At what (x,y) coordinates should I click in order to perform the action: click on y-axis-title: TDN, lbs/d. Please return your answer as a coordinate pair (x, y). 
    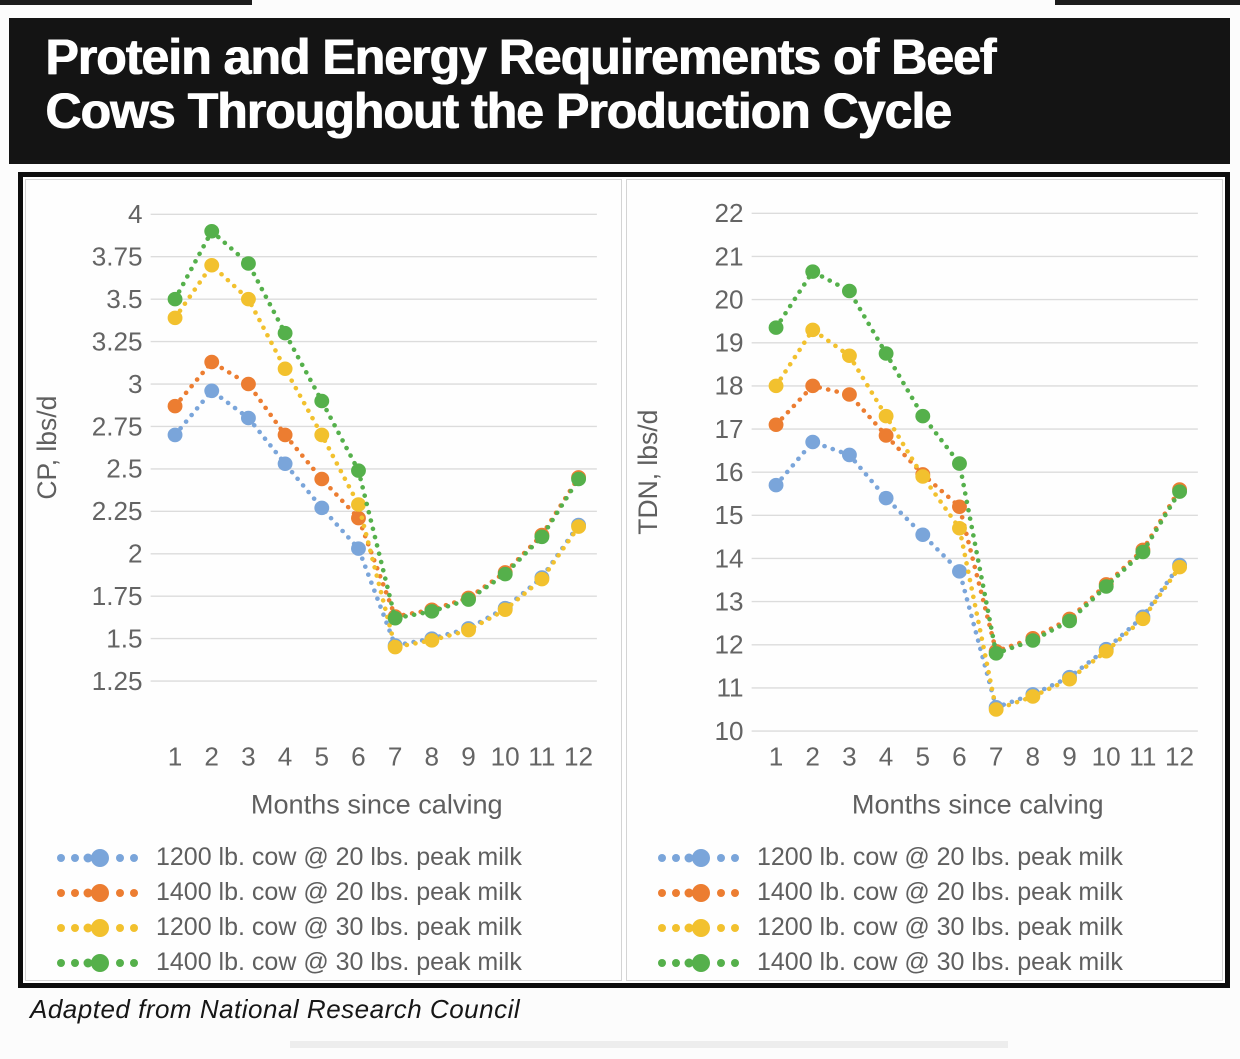
    Looking at the image, I should click on (648, 472).